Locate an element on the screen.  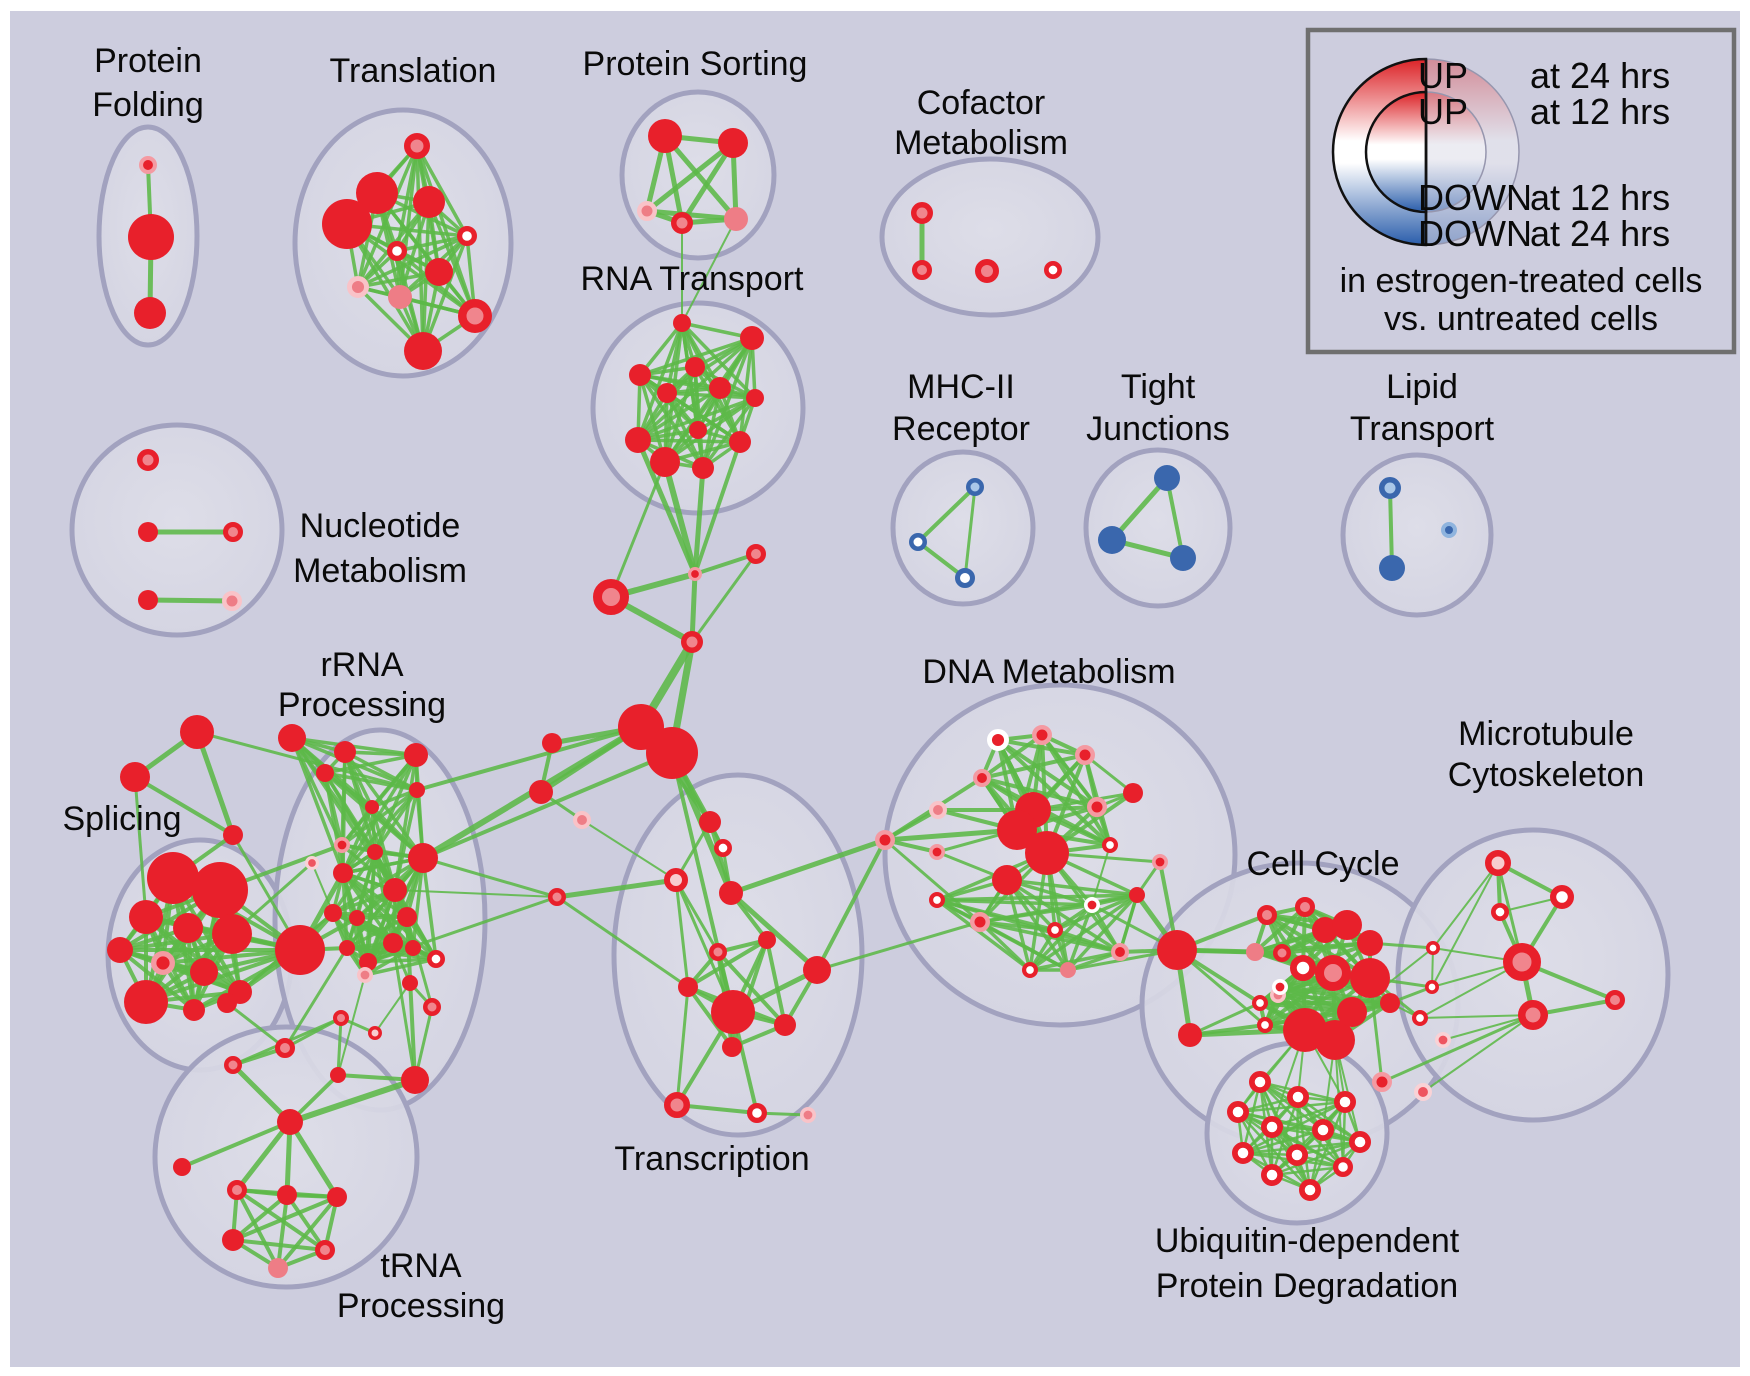
cluster-label-splicing: Splicing is located at coordinates (121, 819).